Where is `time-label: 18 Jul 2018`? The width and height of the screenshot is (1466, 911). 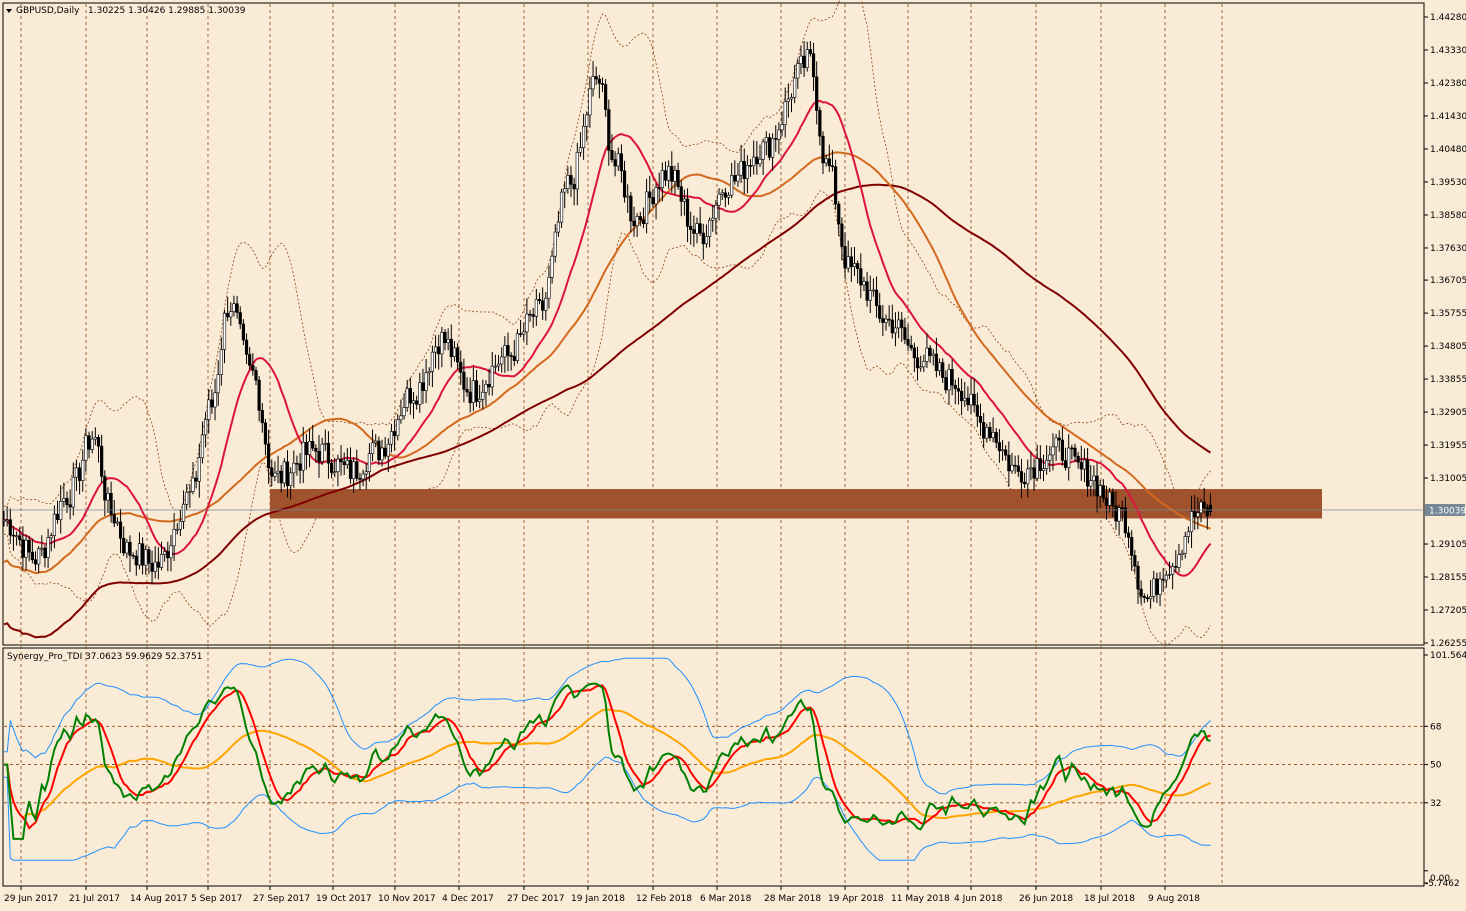 time-label: 18 Jul 2018 is located at coordinates (1109, 899).